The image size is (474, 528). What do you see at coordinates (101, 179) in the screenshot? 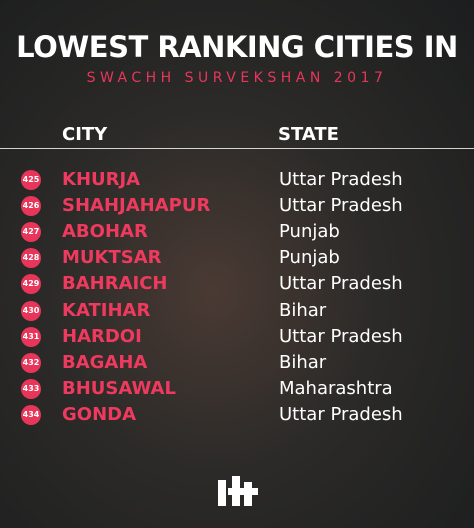
I see `city-name: KHURJA` at bounding box center [101, 179].